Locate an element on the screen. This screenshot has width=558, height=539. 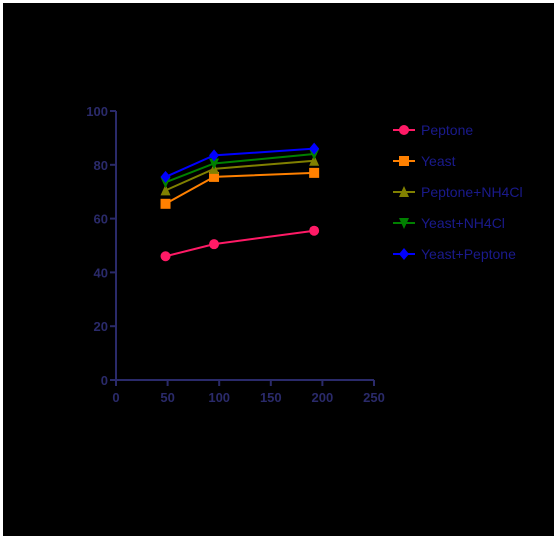
x-tick-label: 250 is located at coordinates (374, 397).